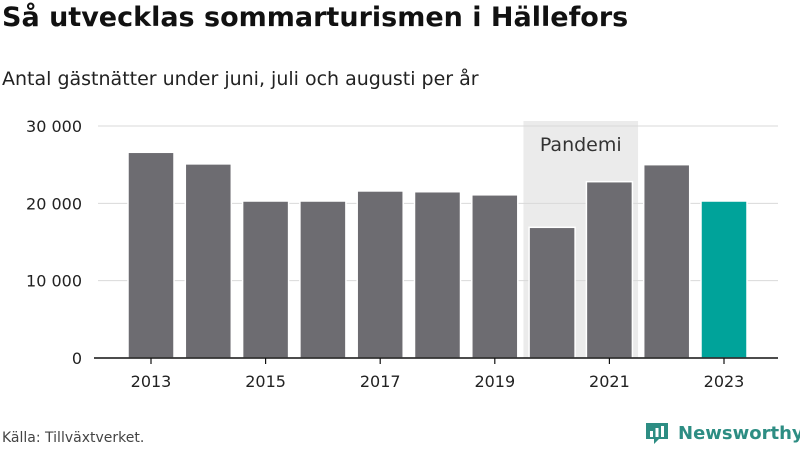  I want to click on bar-2016, so click(323, 279).